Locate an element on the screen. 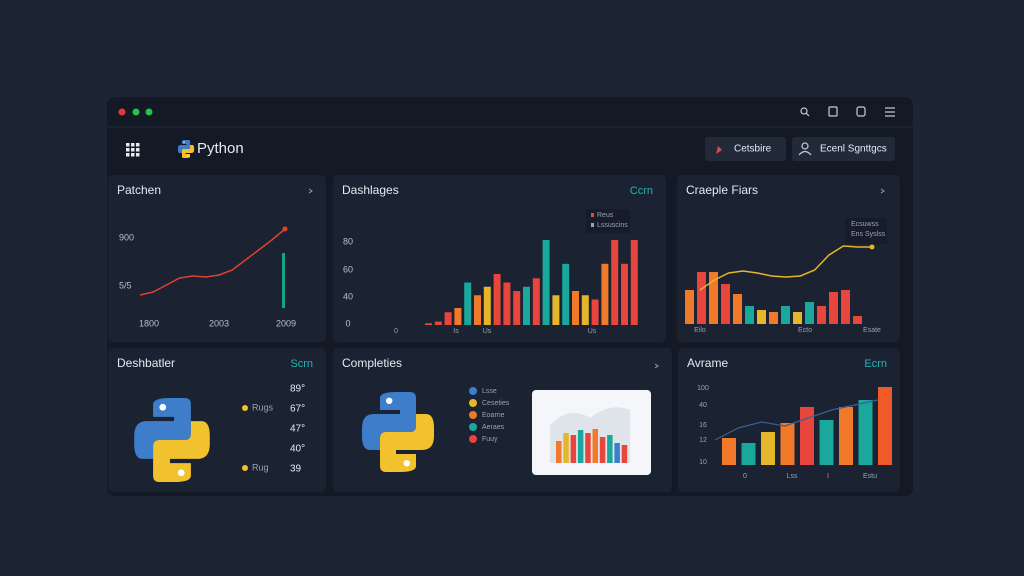 The width and height of the screenshot is (1024, 576). label: Lss is located at coordinates (792, 476).